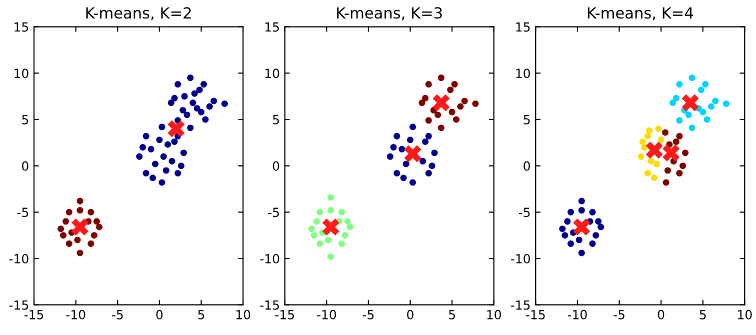 The image size is (756, 335). What do you see at coordinates (76, 315) in the screenshot?
I see `x-tick-label: -10` at bounding box center [76, 315].